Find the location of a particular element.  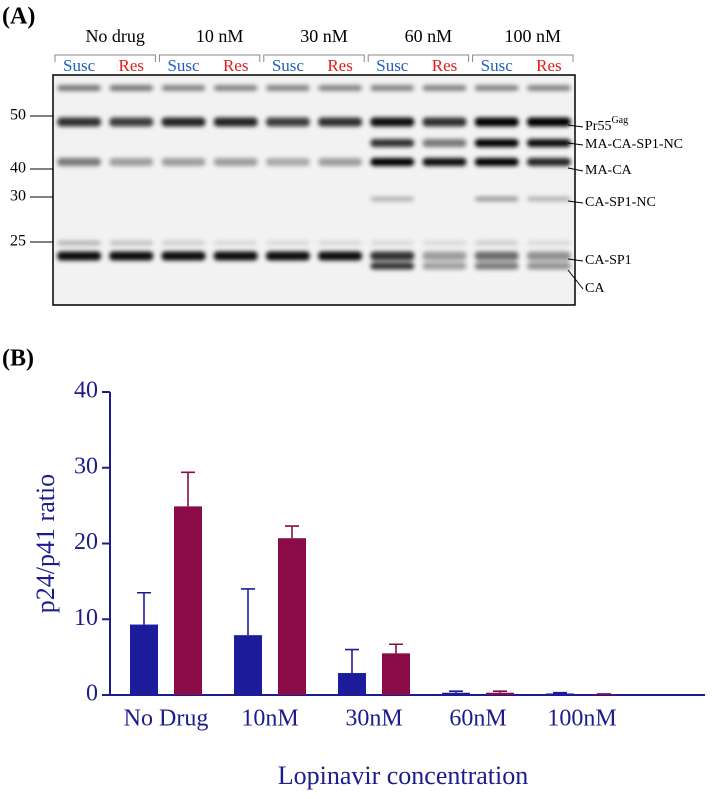

y-tick-label: 20 is located at coordinates (86, 542).